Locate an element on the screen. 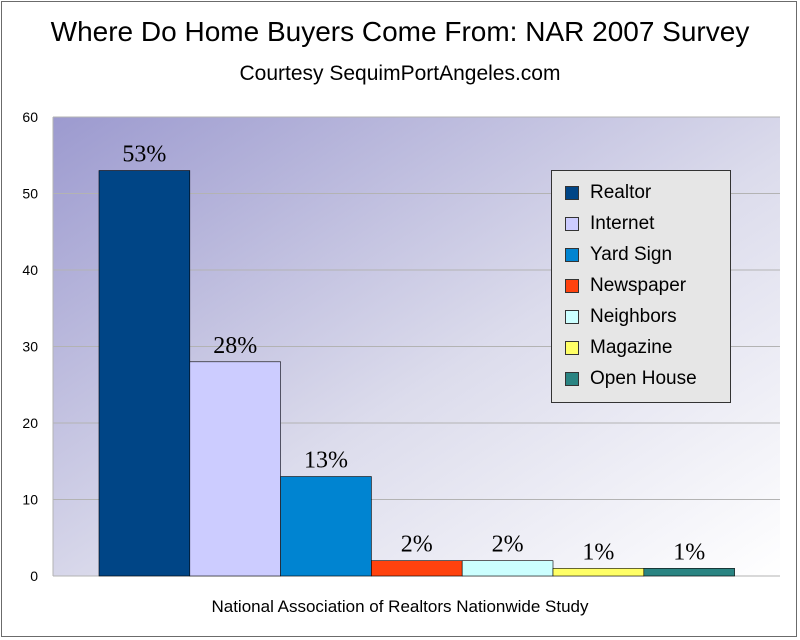 This screenshot has height=640, width=800. y-tick-label: 30 is located at coordinates (30, 347).